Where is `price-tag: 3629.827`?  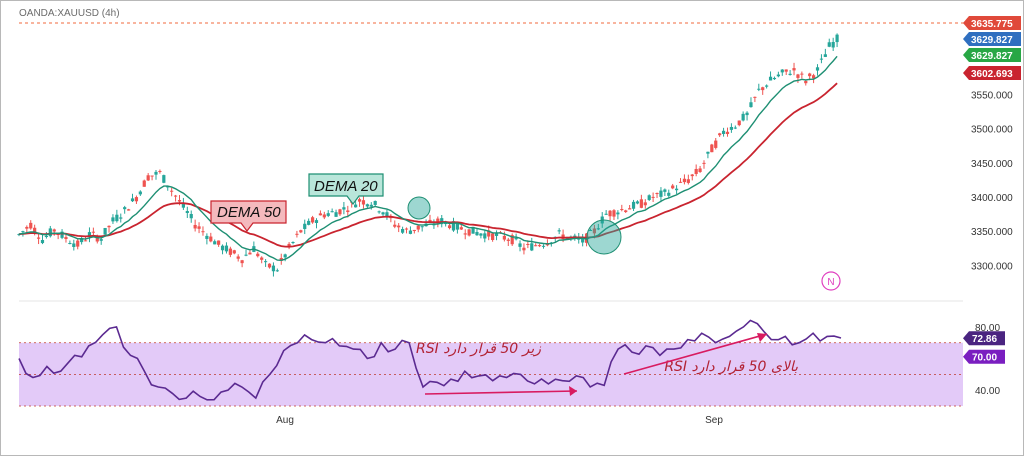 price-tag: 3629.827 is located at coordinates (992, 55).